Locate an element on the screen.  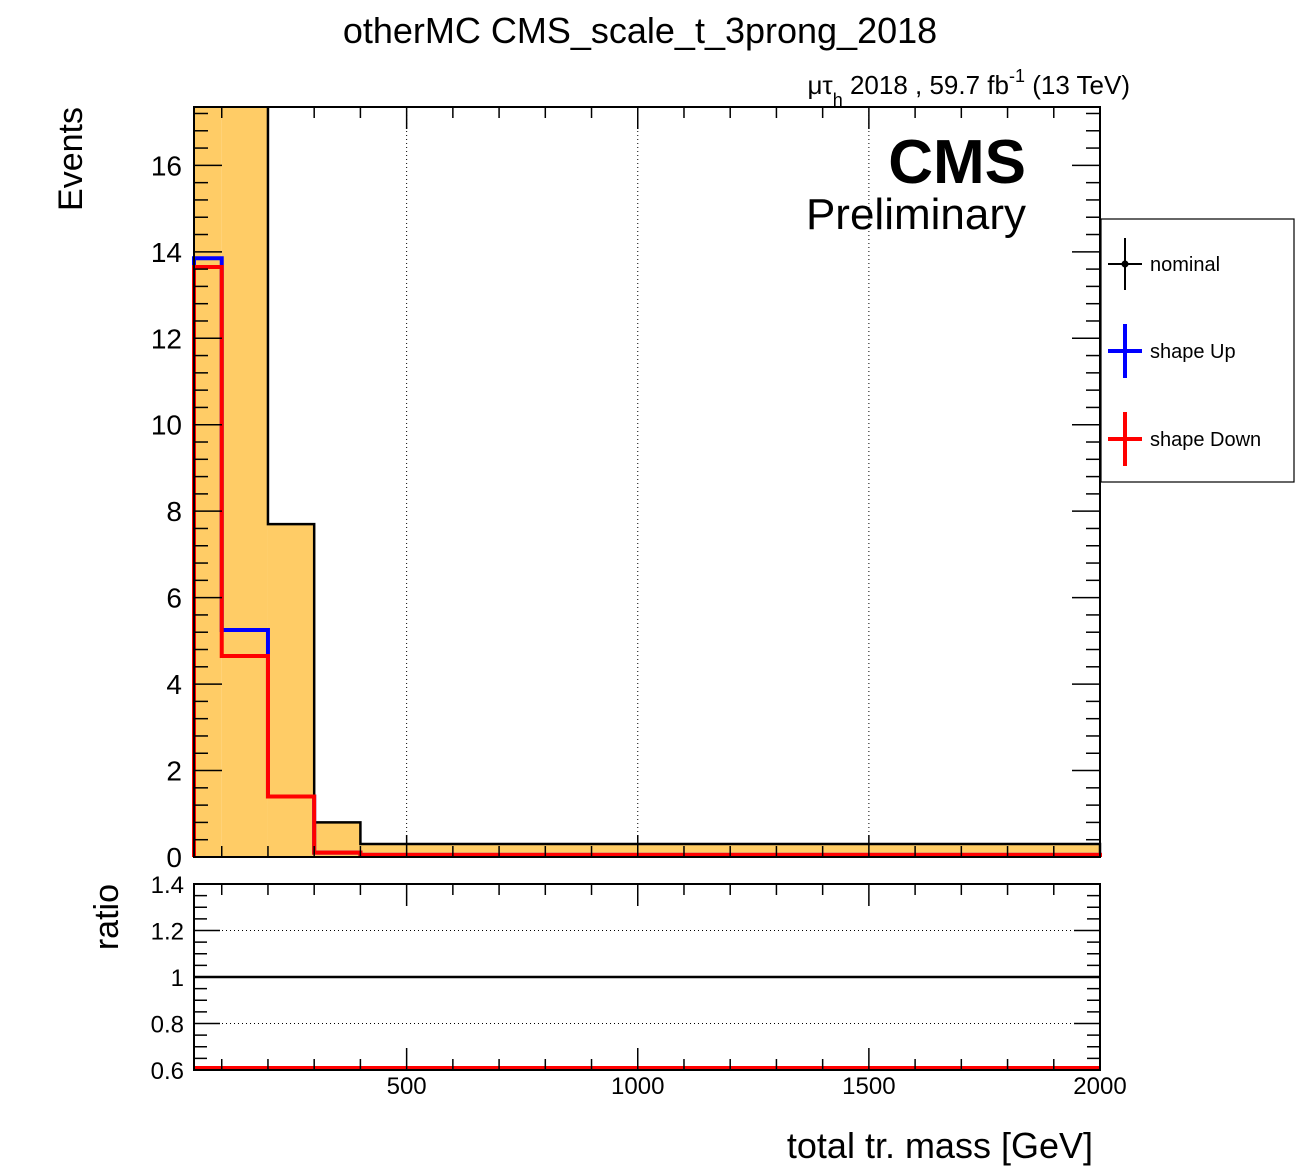
main-ytick-label-8: 8 is located at coordinates (174, 511).